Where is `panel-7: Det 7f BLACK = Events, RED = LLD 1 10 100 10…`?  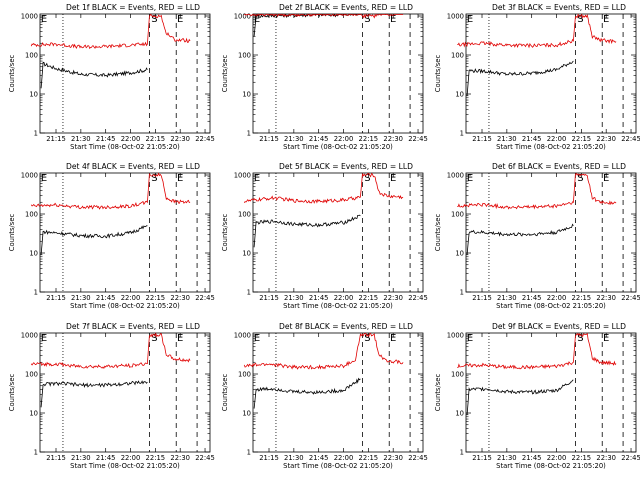
panel-7: Det 7f BLACK = Events, RED = LLD 1 10 100 10… is located at coordinates (111, 396).